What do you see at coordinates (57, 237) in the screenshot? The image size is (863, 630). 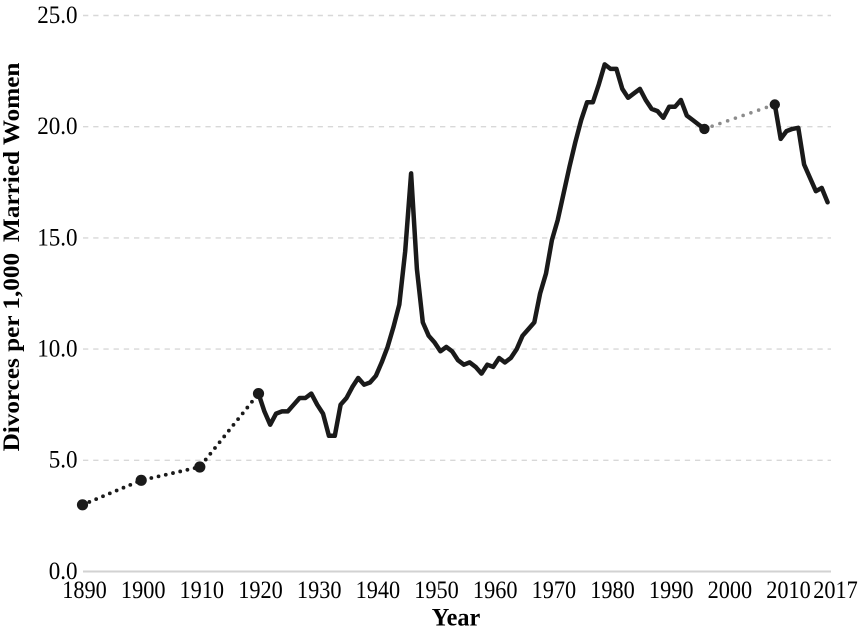 I see `svg-text: 15.0` at bounding box center [57, 237].